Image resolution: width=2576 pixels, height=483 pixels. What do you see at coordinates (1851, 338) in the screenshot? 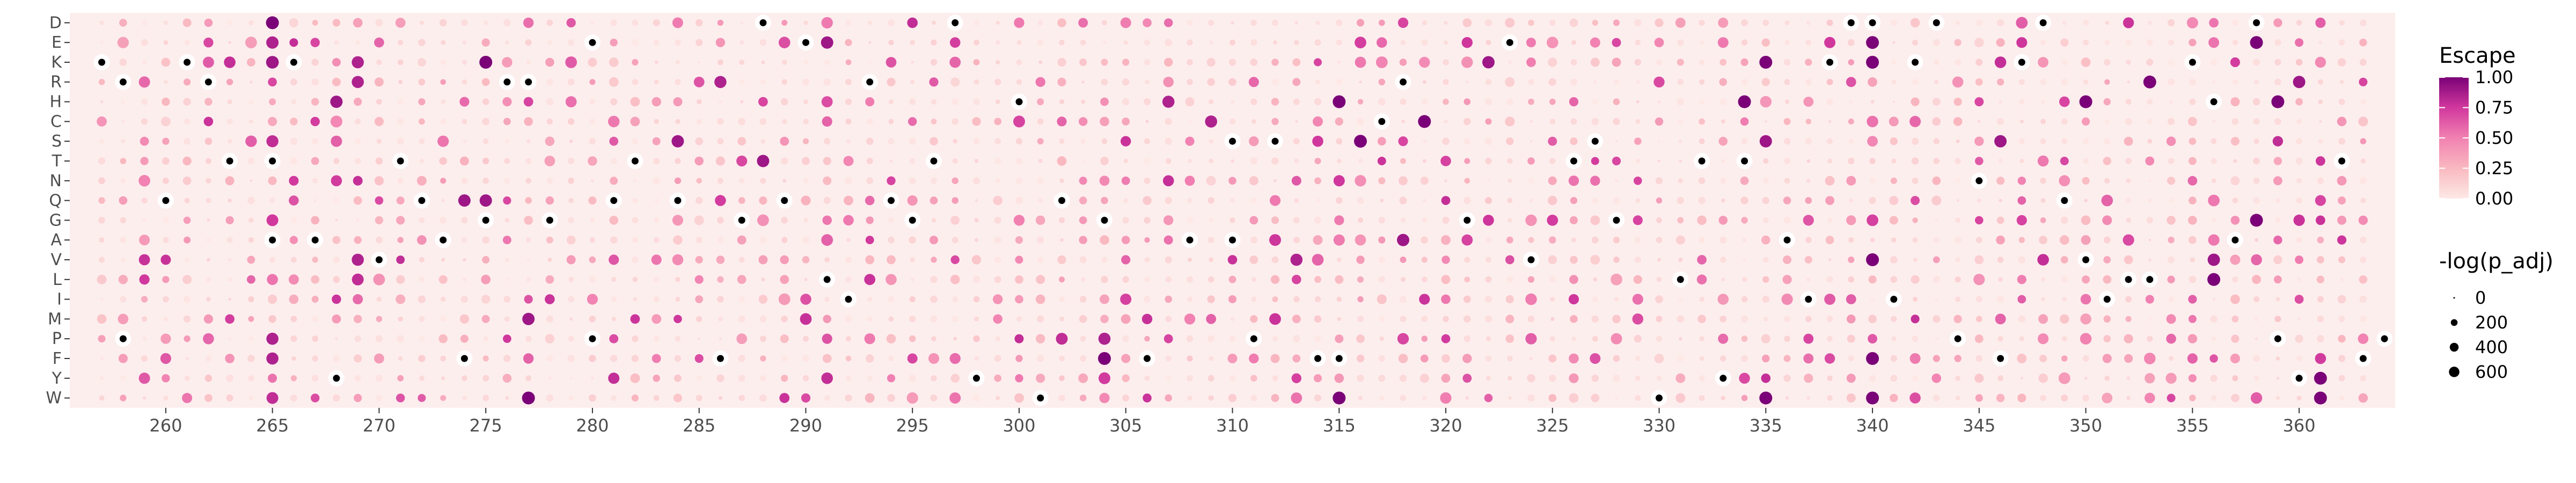
I see `dot-339-P` at bounding box center [1851, 338].